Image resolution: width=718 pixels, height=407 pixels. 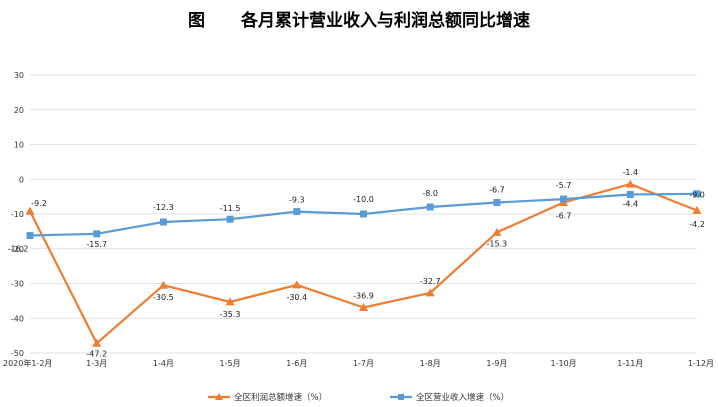 What do you see at coordinates (363, 199) in the screenshot?
I see `data-label: -10.0` at bounding box center [363, 199].